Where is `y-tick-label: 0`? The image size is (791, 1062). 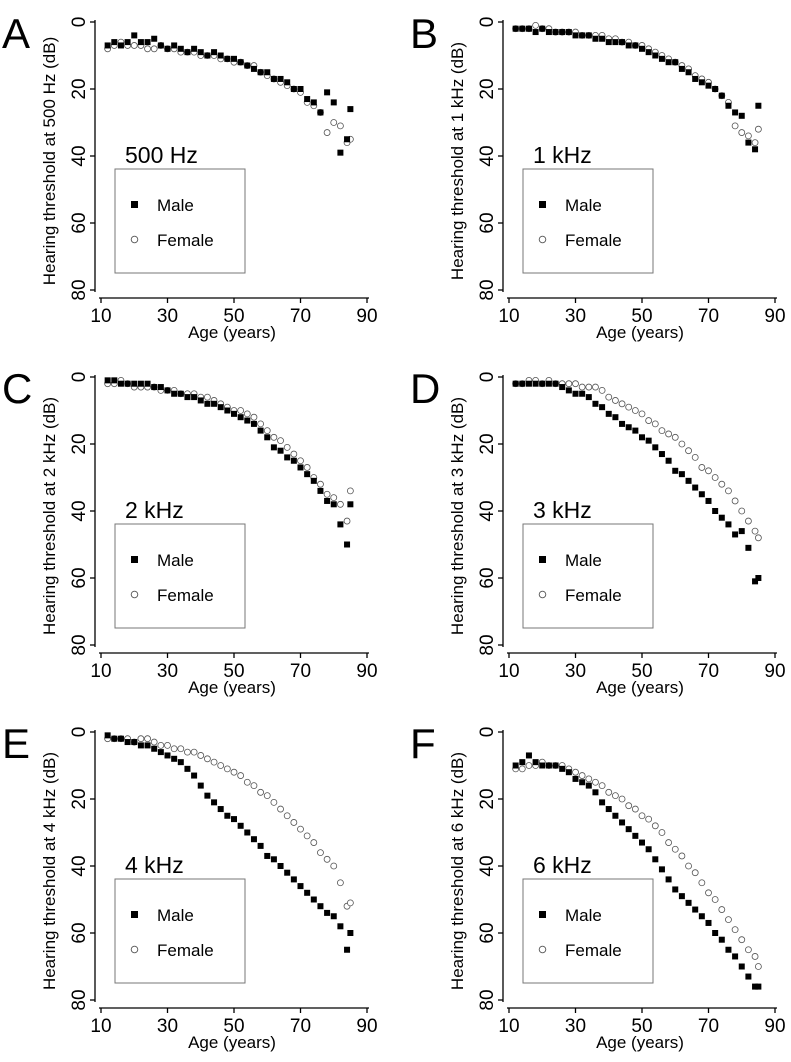
y-tick-label: 0 is located at coordinates (79, 22).